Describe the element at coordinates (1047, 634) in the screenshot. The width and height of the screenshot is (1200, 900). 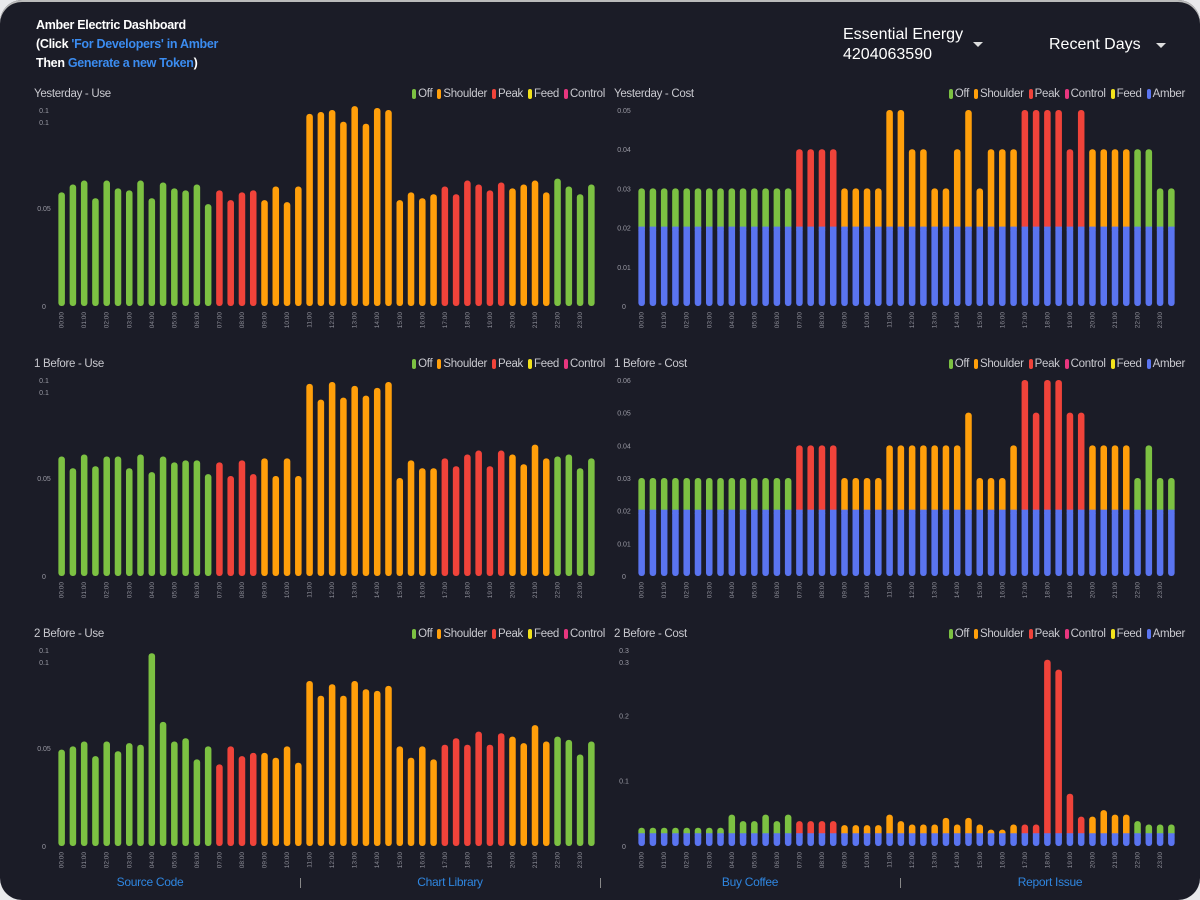
I see `legend-label: Peak` at that location.